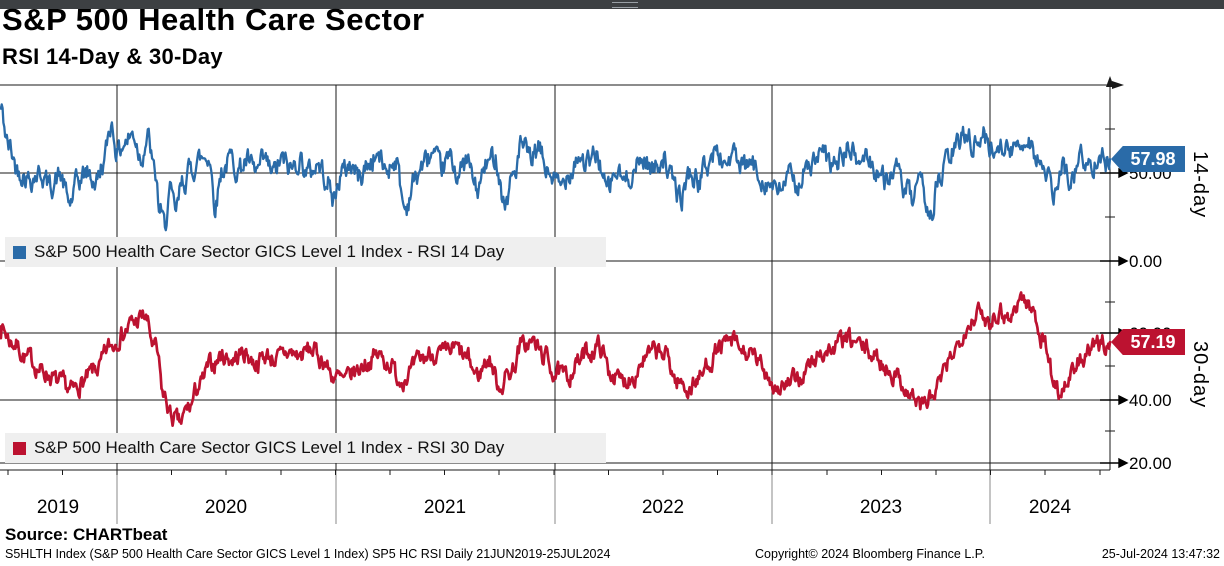 The image size is (1224, 566). What do you see at coordinates (663, 507) in the screenshot?
I see `year-label-2022: 2022` at bounding box center [663, 507].